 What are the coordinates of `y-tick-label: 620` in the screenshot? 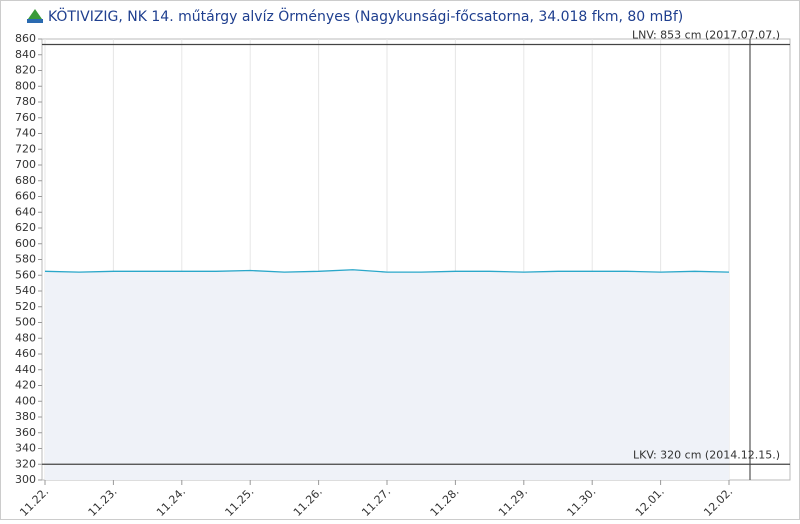 It's located at (25, 227).